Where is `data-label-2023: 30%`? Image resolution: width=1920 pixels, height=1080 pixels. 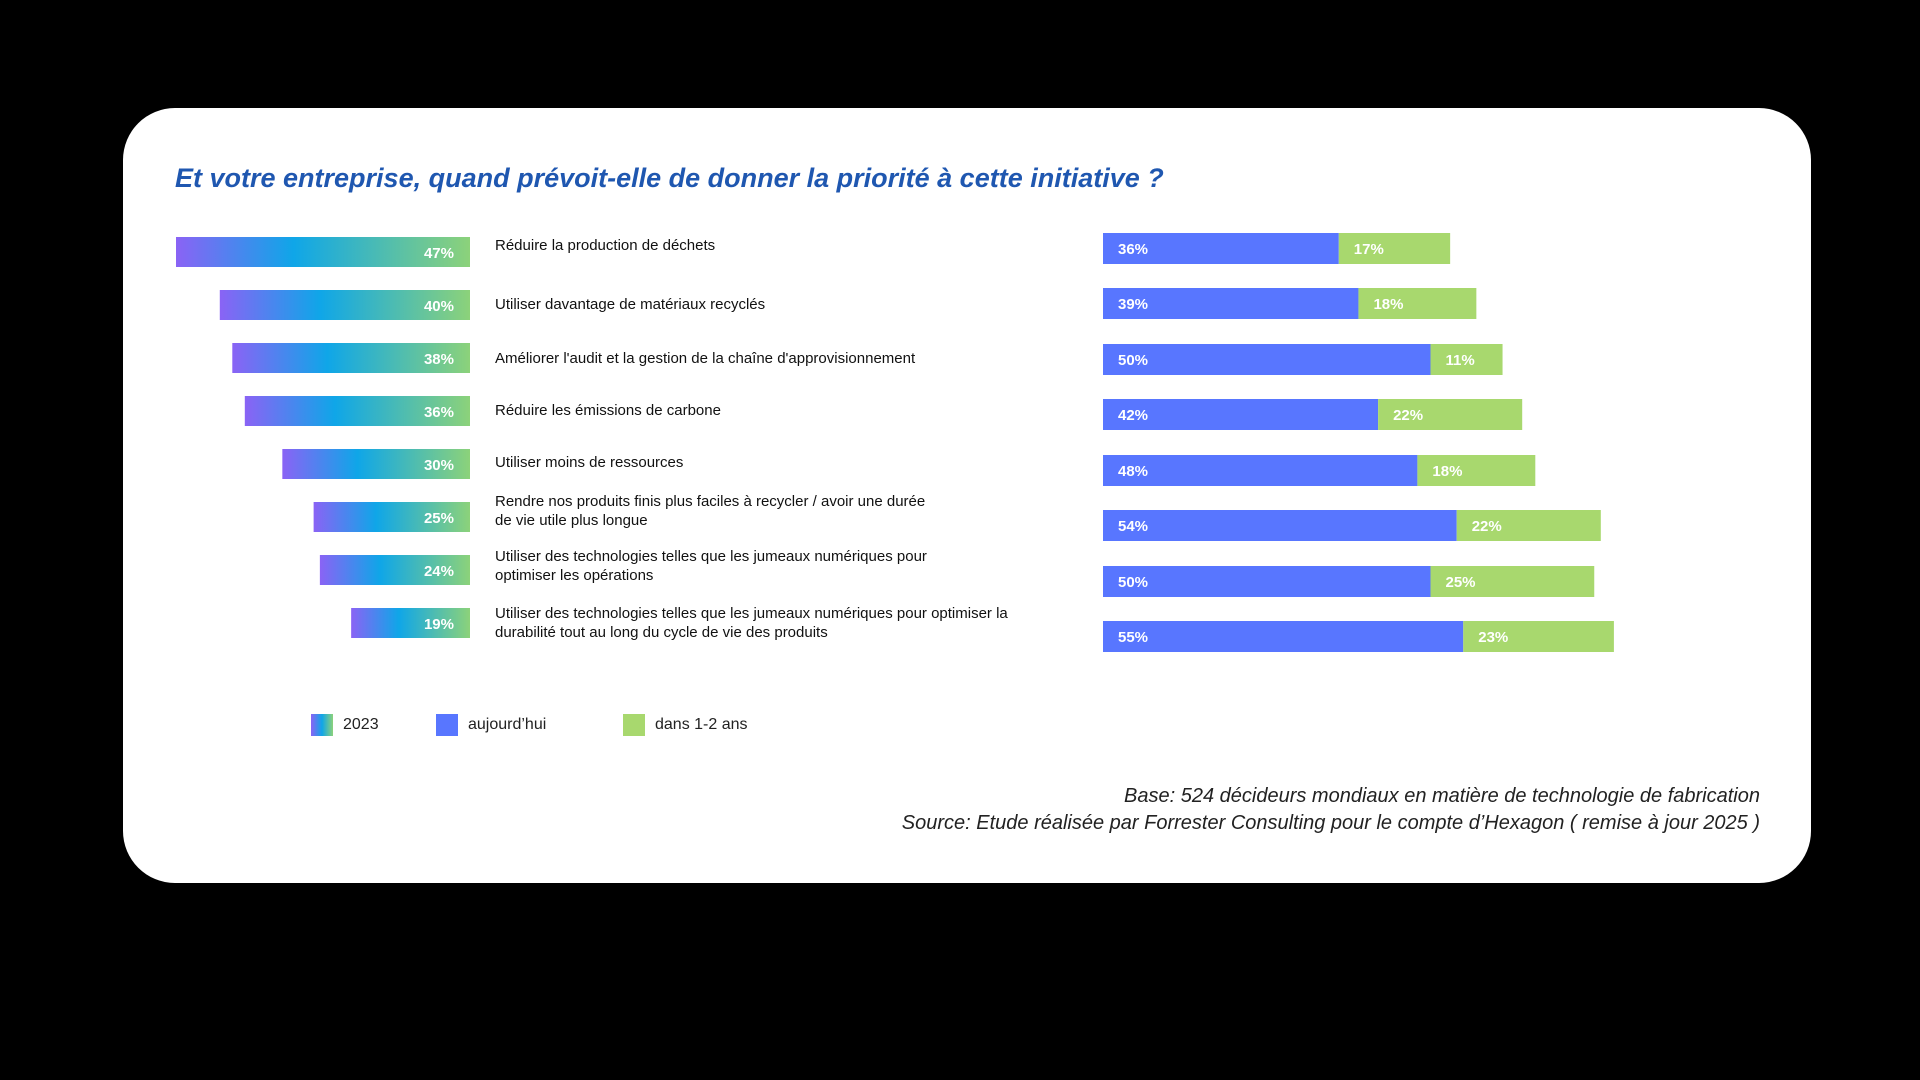
data-label-2023: 30% is located at coordinates (439, 465).